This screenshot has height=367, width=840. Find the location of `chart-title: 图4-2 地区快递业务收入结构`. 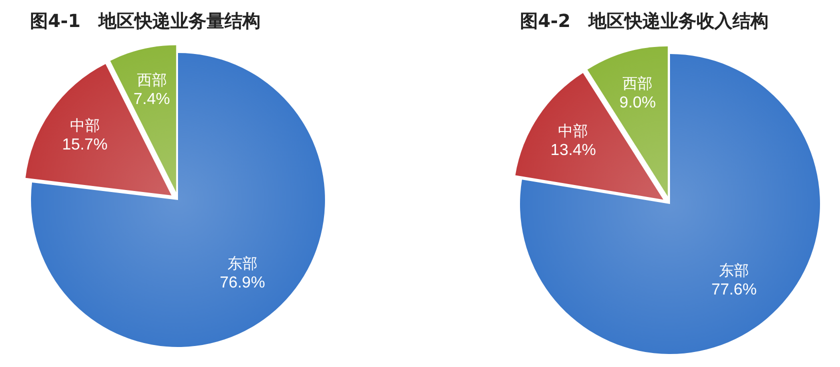

chart-title: 图4-2 地区快递业务收入结构 is located at coordinates (644, 21).